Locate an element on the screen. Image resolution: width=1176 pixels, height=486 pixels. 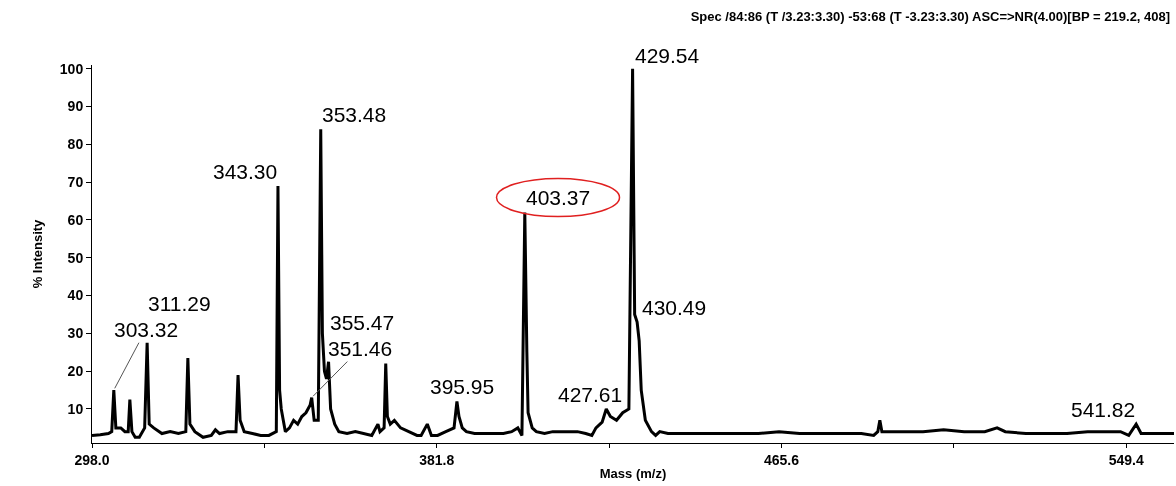
annotation: 427.61 is located at coordinates (590, 394).